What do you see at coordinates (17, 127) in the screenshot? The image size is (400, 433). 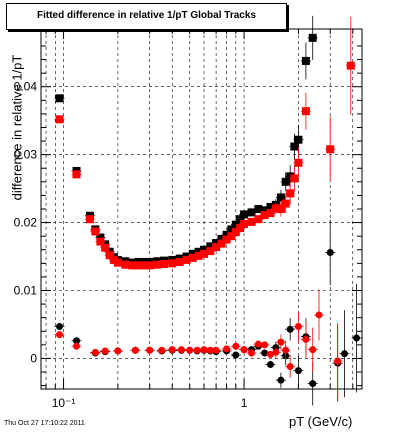 I see `y-axis-label: difference in relative 1/pT` at bounding box center [17, 127].